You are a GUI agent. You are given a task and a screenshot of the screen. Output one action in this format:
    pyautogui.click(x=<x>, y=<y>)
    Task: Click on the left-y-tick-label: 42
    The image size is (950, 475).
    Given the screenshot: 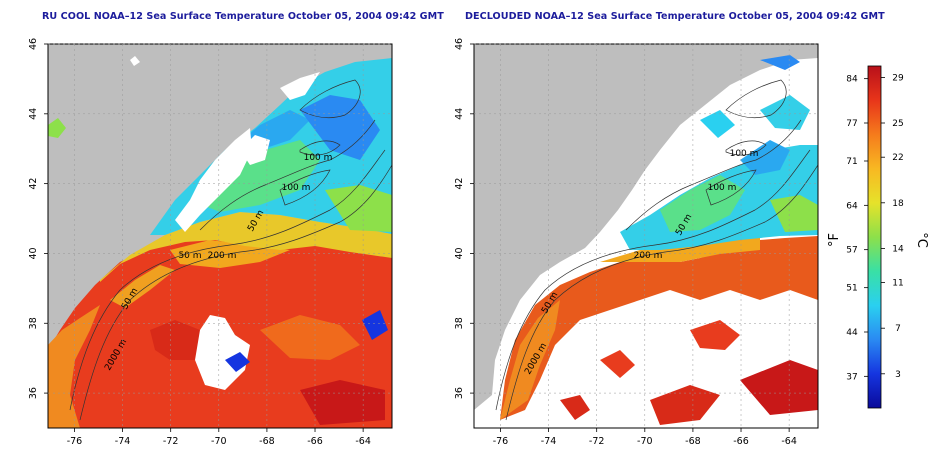 What is the action you would take?
    pyautogui.click(x=33, y=184)
    